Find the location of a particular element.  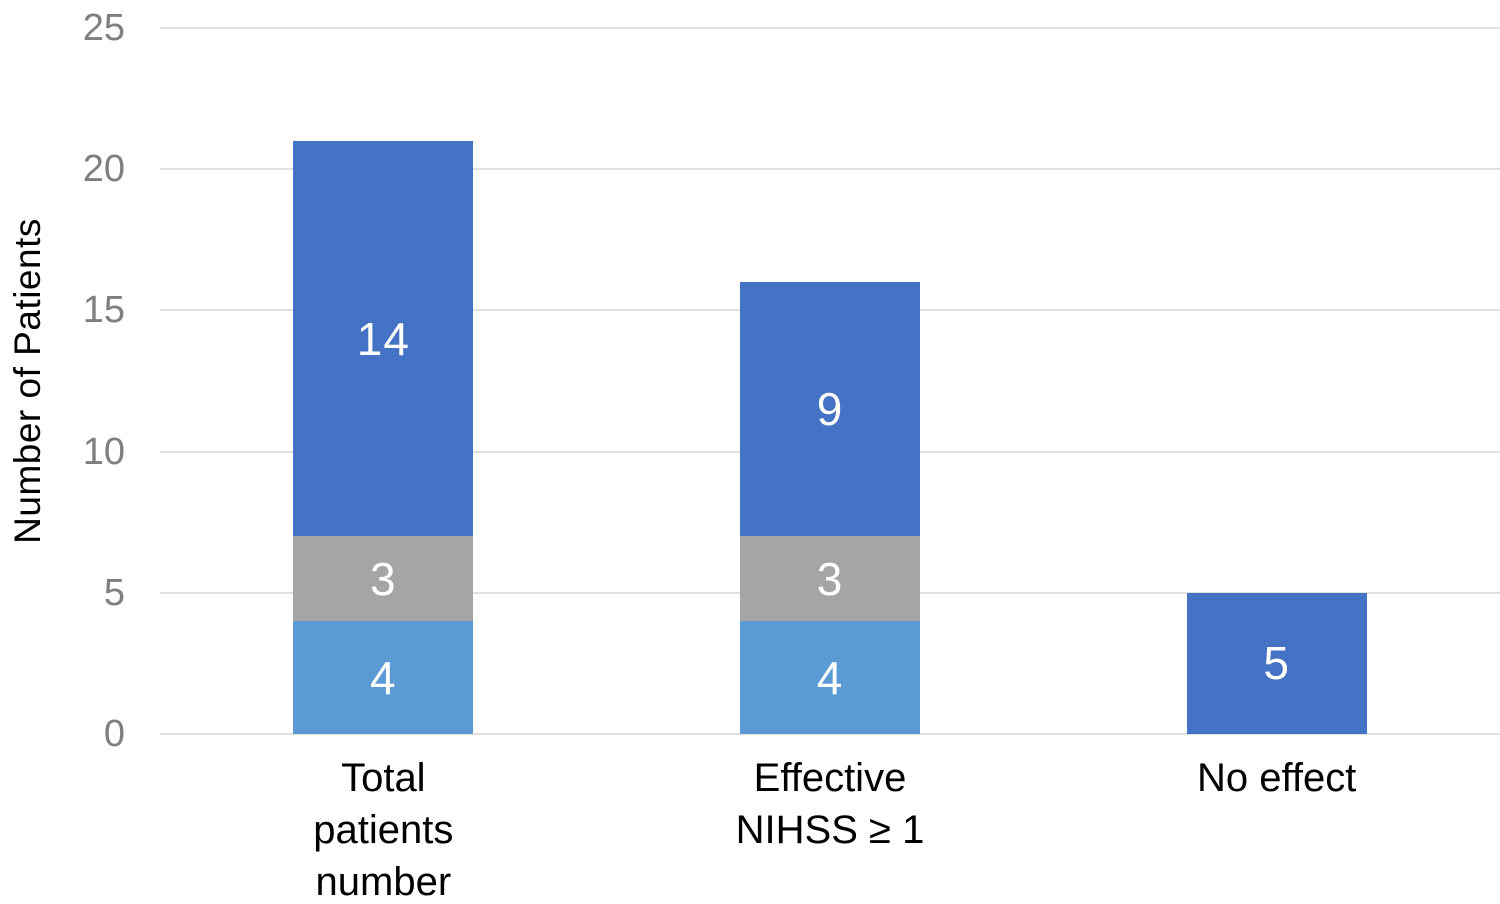

bar-segment-light-blue-segment-cat1: 4 is located at coordinates (383, 677).